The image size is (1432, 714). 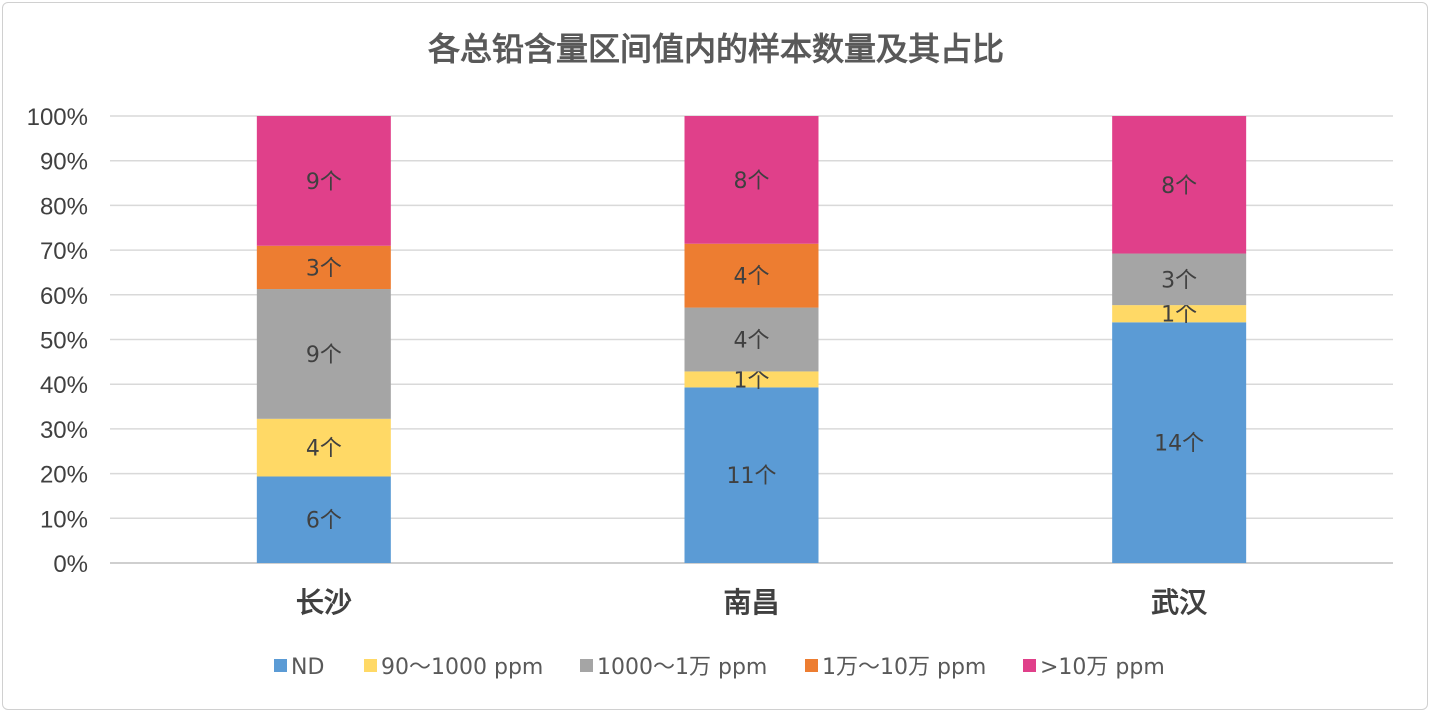 I want to click on data-label: 14个, so click(x=1179, y=444).